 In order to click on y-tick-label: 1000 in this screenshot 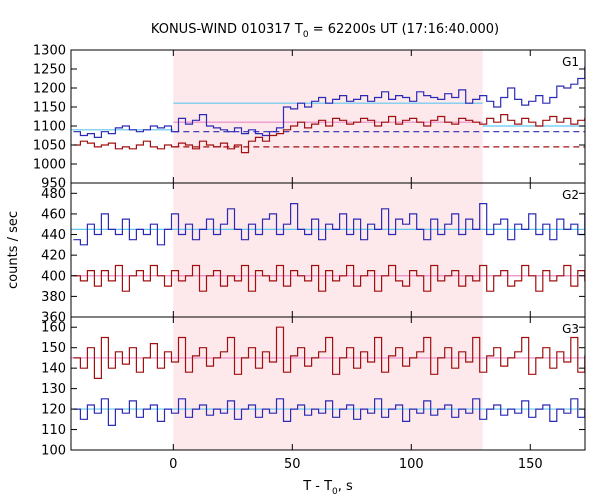, I will do `click(49, 165)`.